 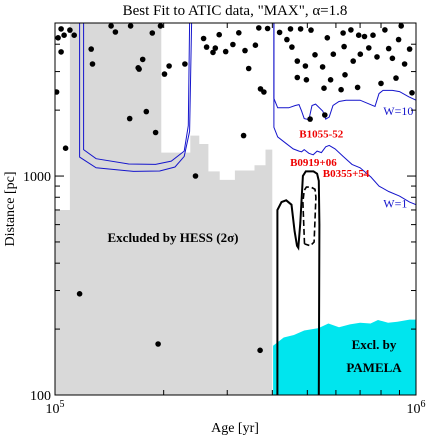 I want to click on hess-region-label: Excluded by HESS (2σ), so click(x=173, y=237).